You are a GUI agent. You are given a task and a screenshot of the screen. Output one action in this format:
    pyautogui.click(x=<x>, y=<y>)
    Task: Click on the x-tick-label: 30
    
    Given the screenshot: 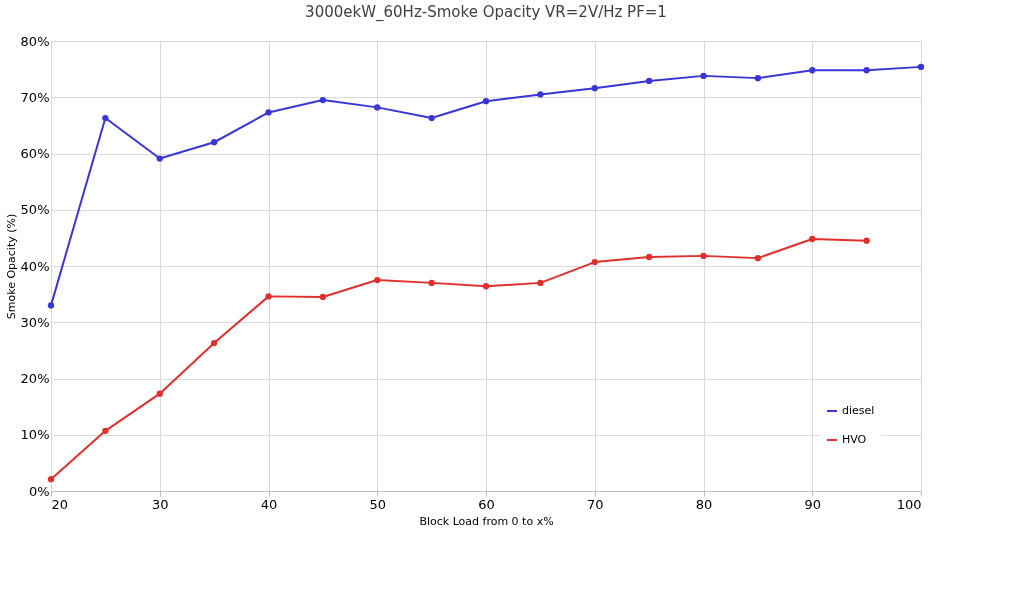 What is the action you would take?
    pyautogui.click(x=160, y=504)
    